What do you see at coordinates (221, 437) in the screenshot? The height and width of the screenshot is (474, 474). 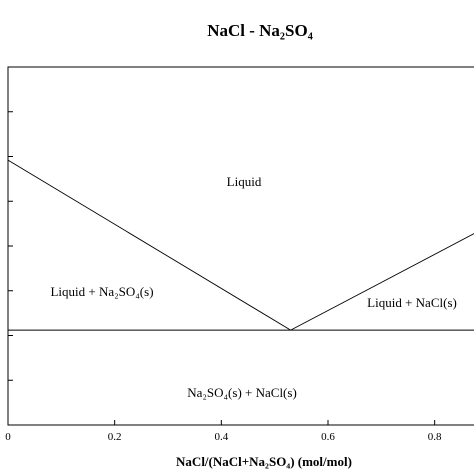 I see `x-tick-label-3: 0.4` at bounding box center [221, 437].